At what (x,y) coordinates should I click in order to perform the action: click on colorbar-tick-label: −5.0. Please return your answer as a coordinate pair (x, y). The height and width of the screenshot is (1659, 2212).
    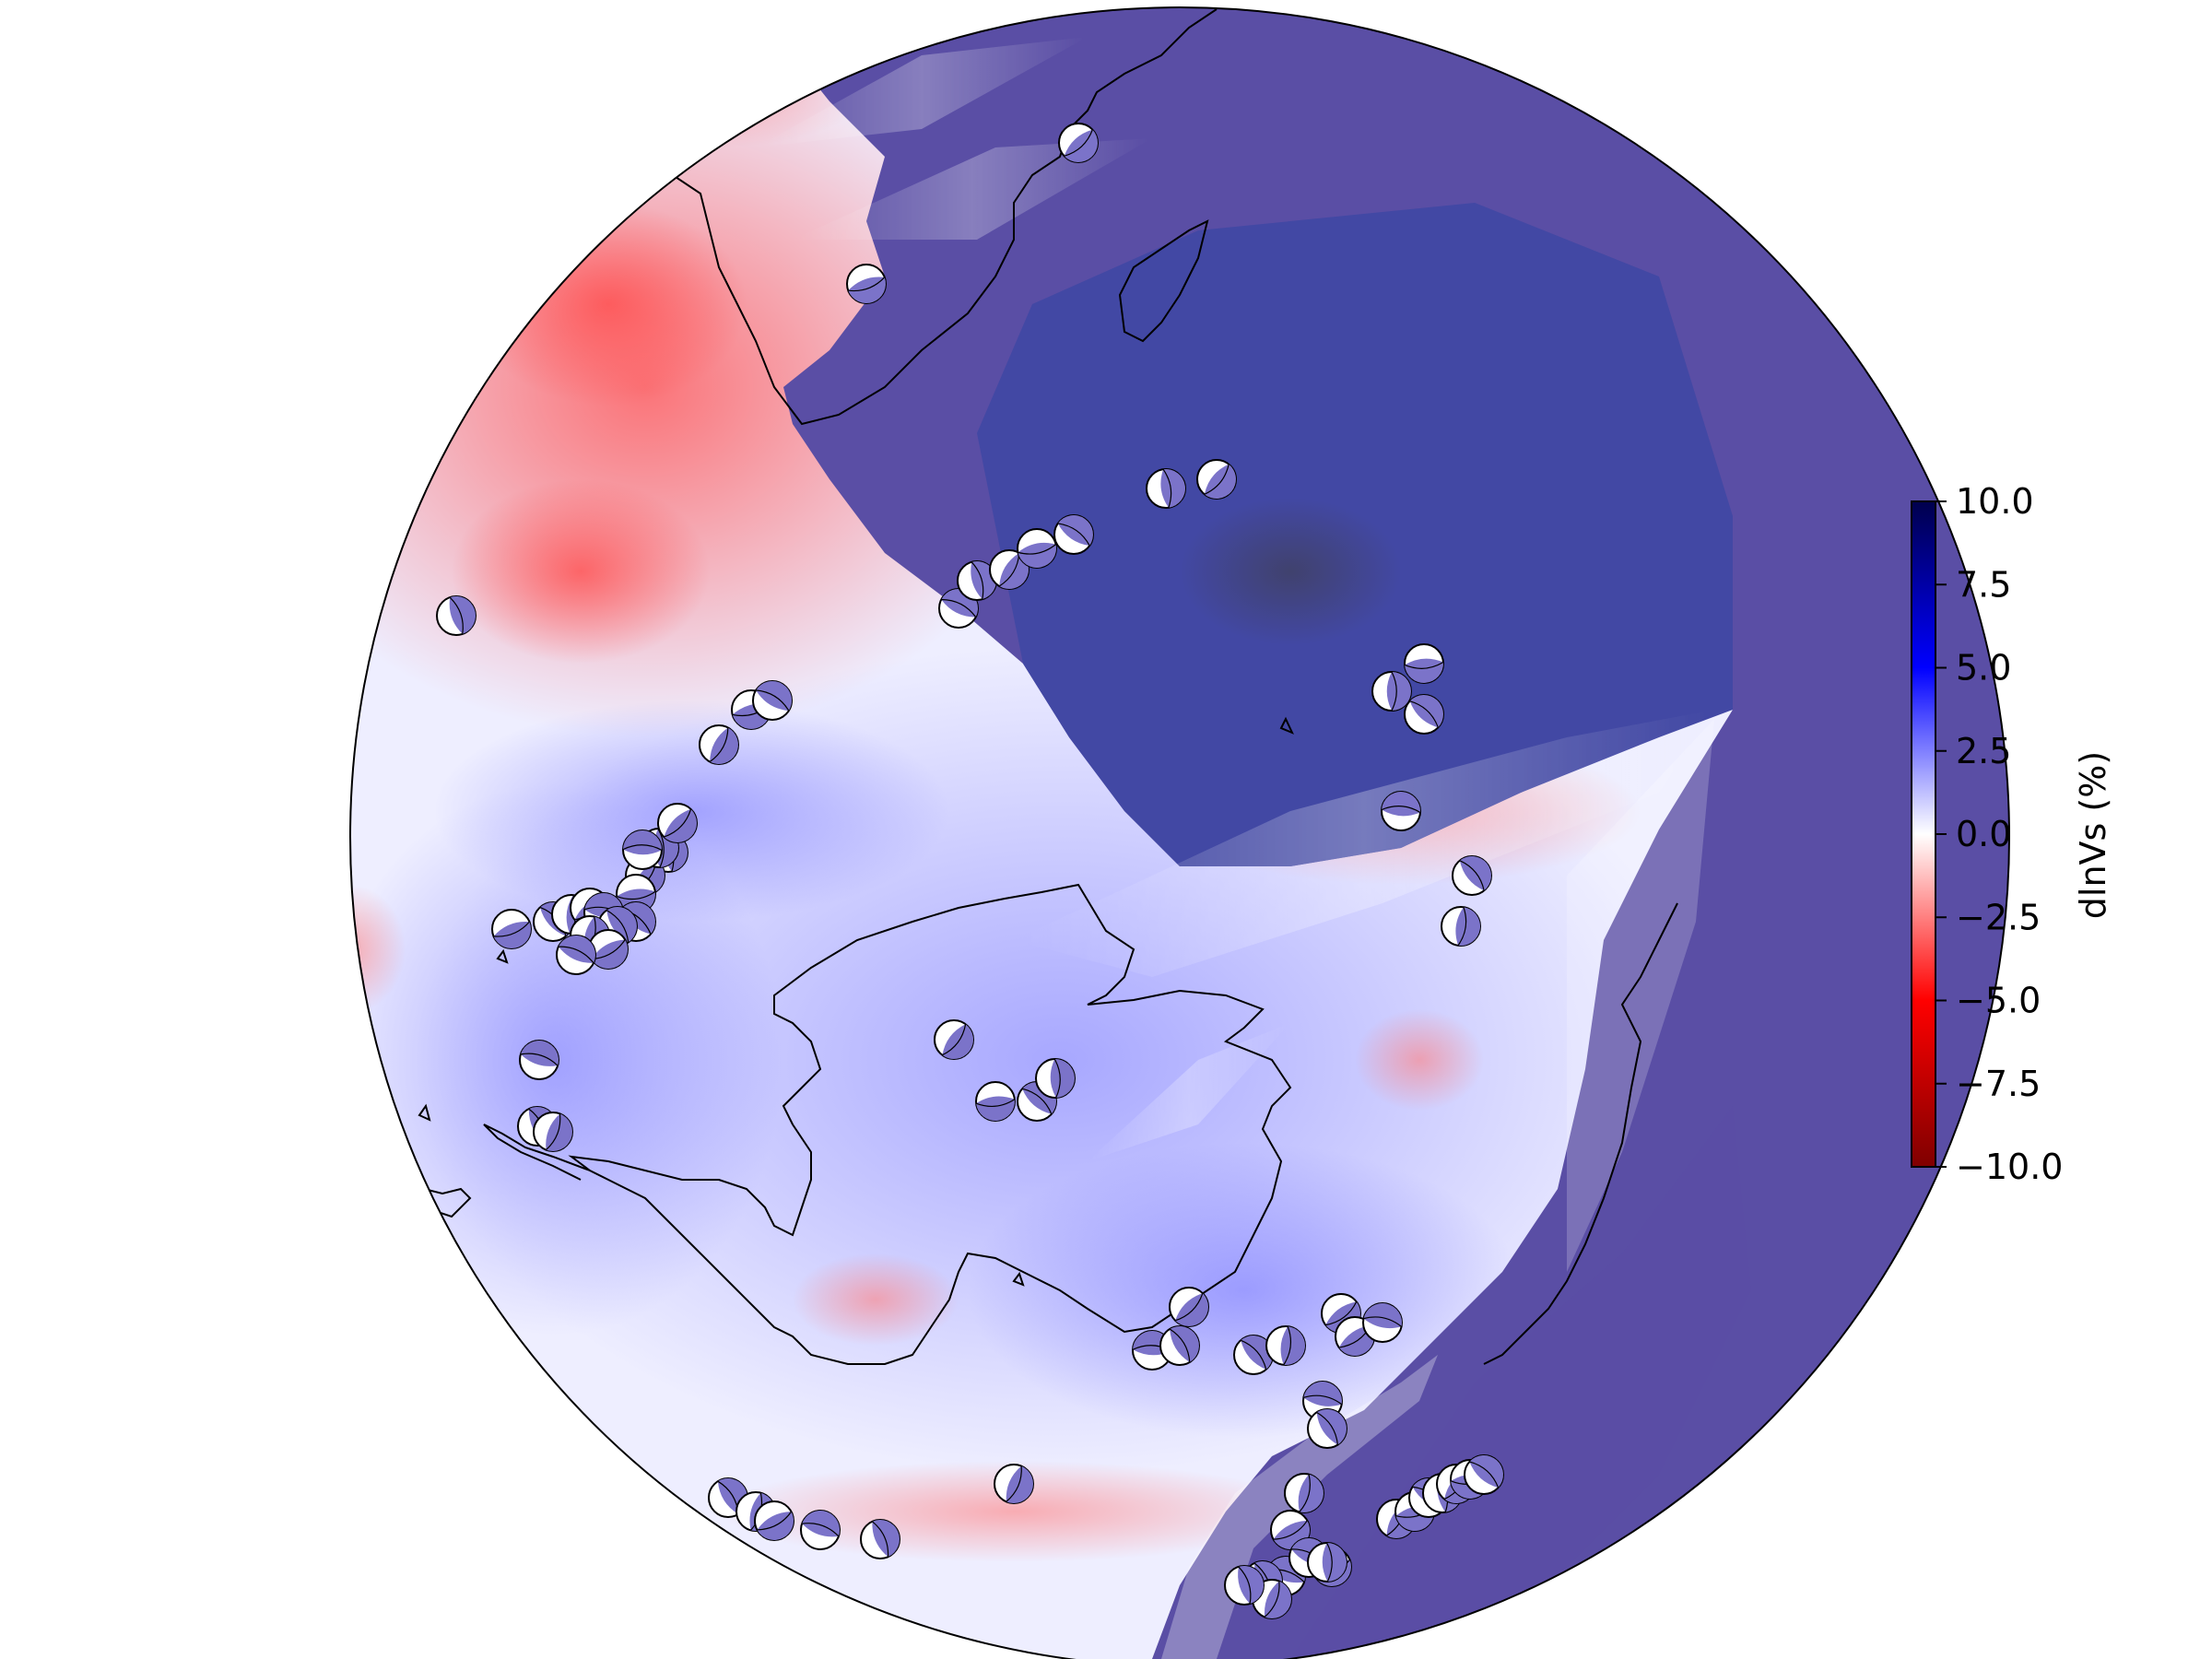
    Looking at the image, I should click on (1998, 1001).